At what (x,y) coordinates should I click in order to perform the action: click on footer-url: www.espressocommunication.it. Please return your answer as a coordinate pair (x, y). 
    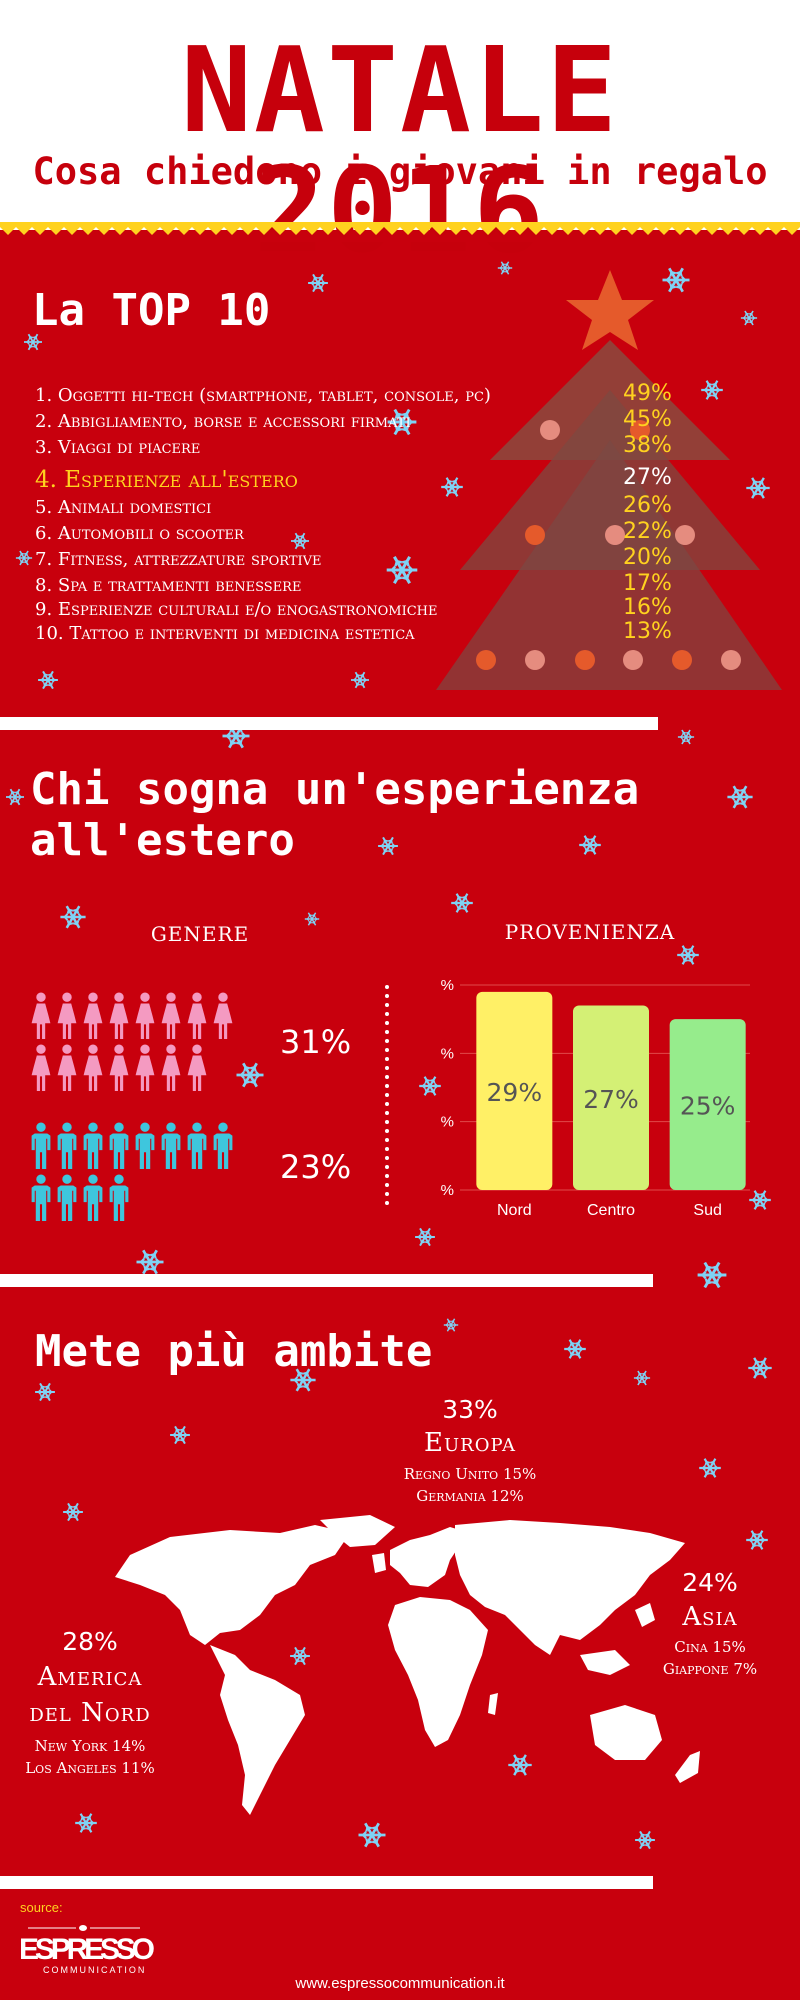
    Looking at the image, I should click on (400, 1983).